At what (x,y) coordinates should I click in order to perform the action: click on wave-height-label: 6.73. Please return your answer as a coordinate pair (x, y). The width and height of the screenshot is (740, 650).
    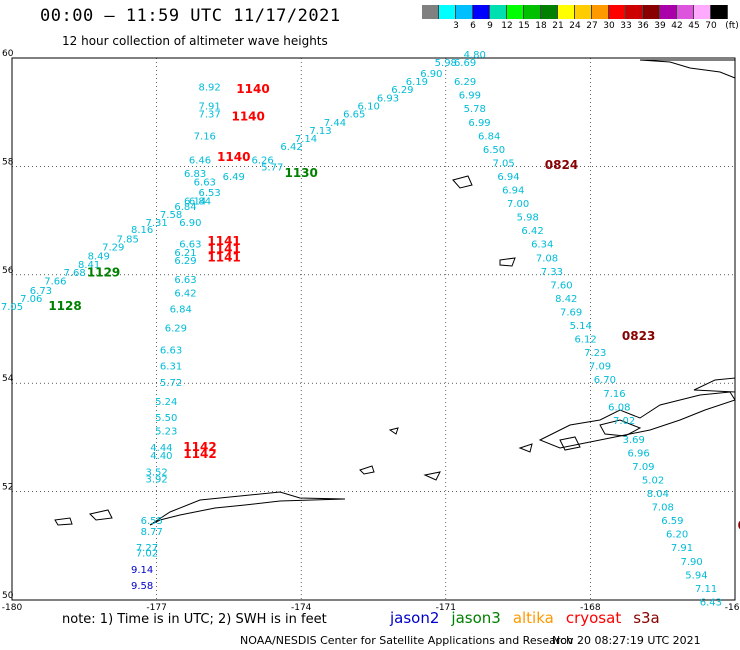
    Looking at the image, I should click on (41, 291).